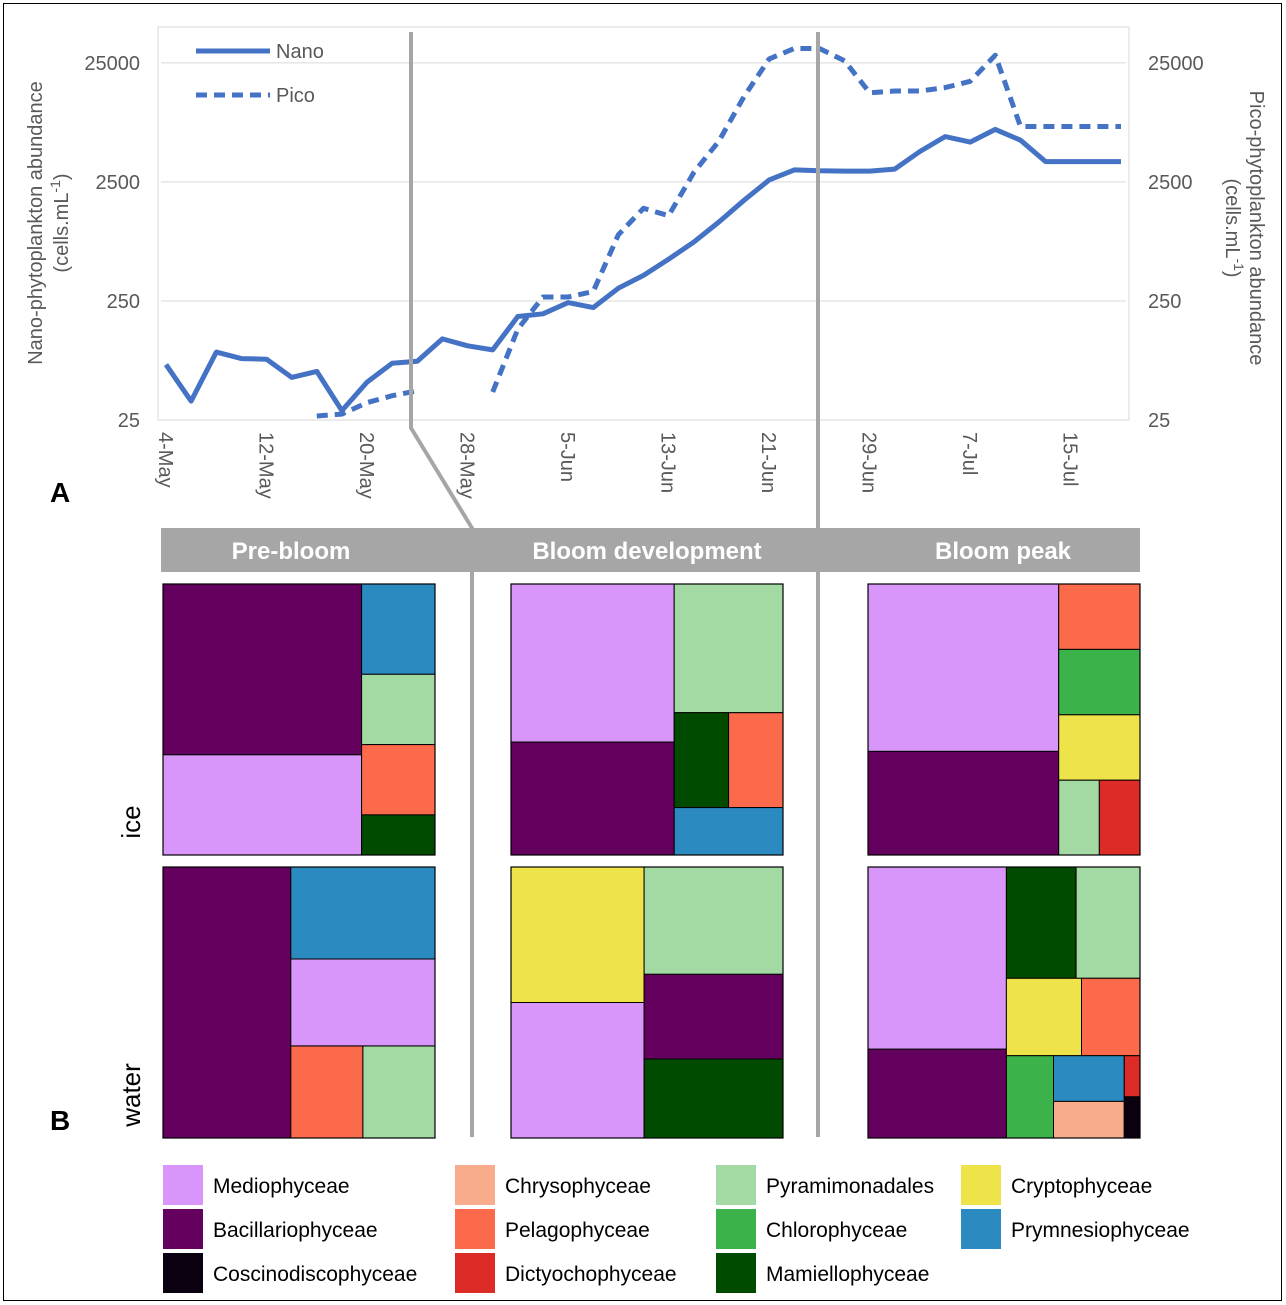 Image resolution: width=1286 pixels, height=1305 pixels. I want to click on treemap-peak-ice, so click(1004, 719).